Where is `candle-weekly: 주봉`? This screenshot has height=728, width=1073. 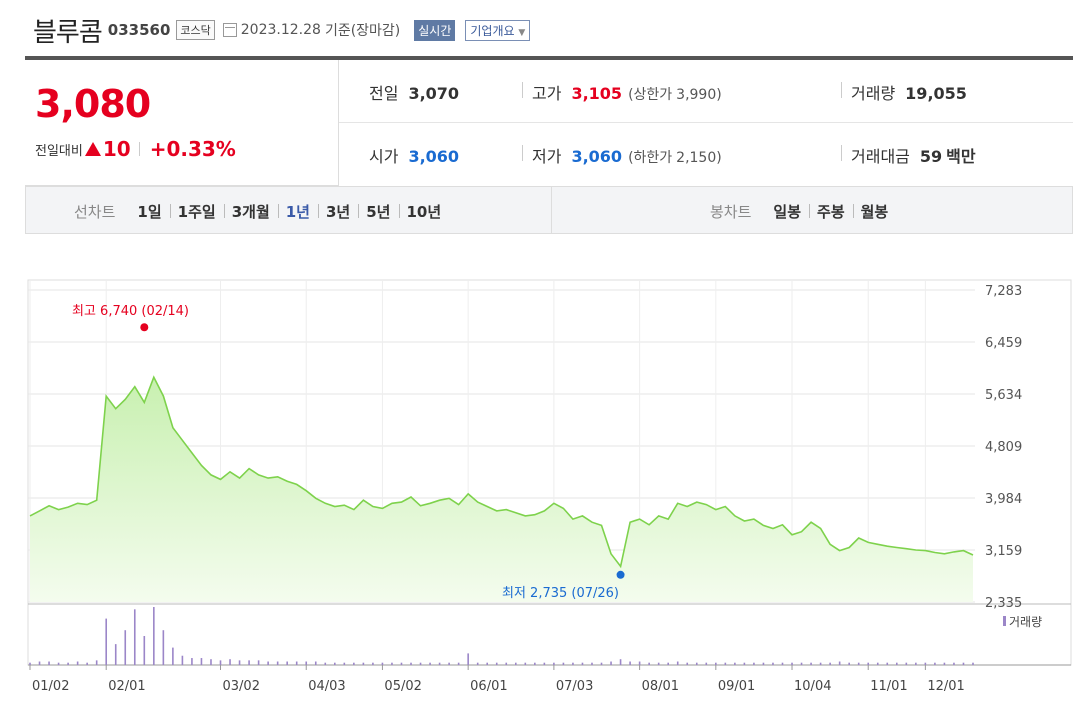
candle-weekly: 주봉 is located at coordinates (831, 211).